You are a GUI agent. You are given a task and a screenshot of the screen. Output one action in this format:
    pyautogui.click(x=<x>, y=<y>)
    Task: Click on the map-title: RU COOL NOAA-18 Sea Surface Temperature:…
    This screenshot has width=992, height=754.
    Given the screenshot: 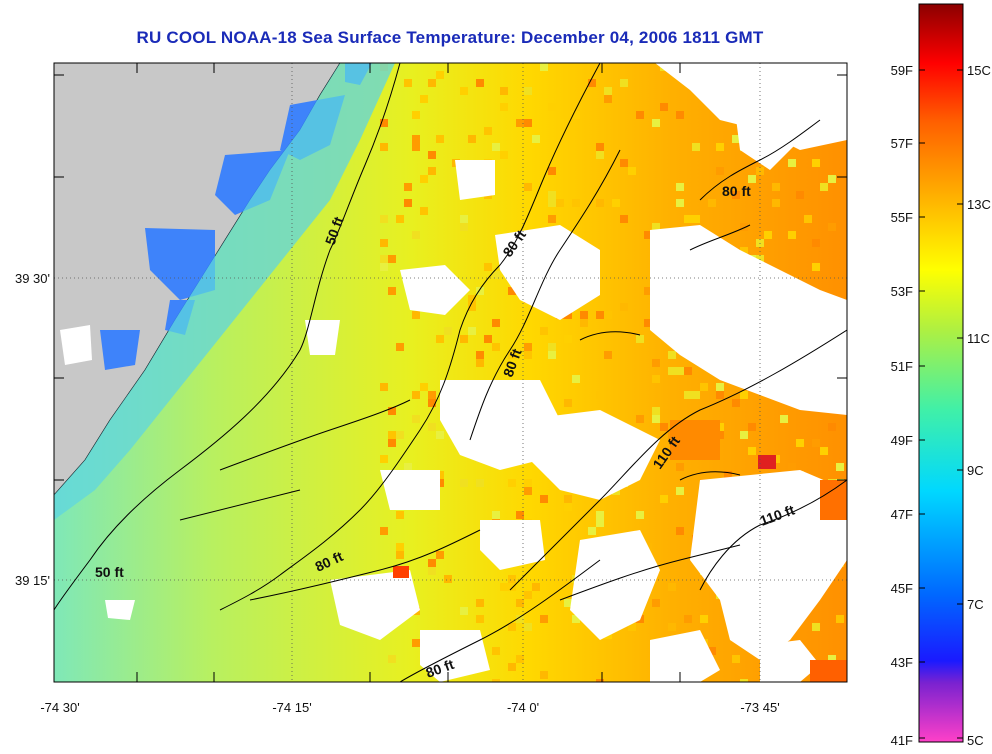 What is the action you would take?
    pyautogui.click(x=450, y=37)
    